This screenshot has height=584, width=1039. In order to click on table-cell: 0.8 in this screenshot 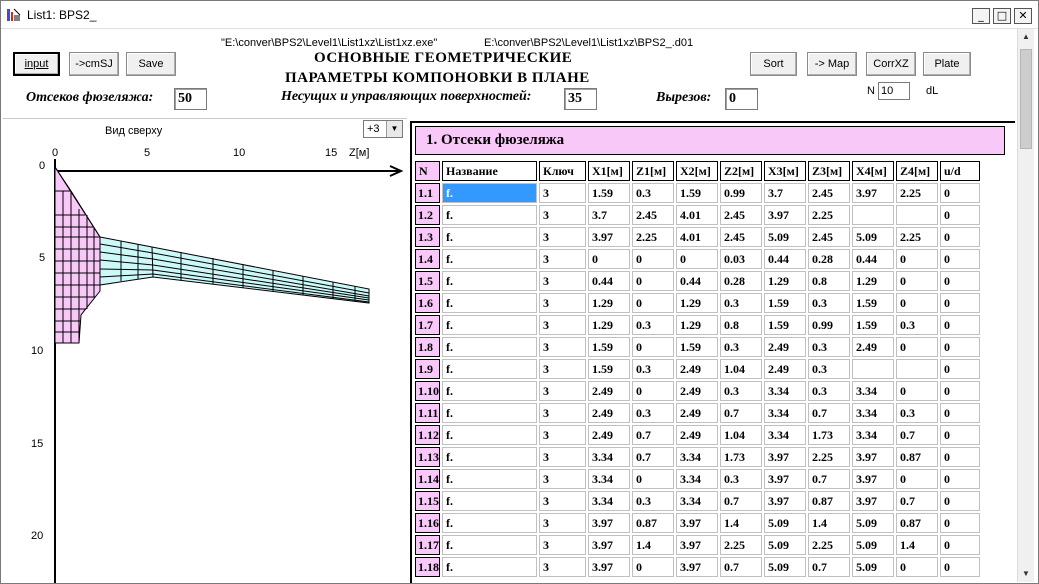, I will do `click(741, 325)`.